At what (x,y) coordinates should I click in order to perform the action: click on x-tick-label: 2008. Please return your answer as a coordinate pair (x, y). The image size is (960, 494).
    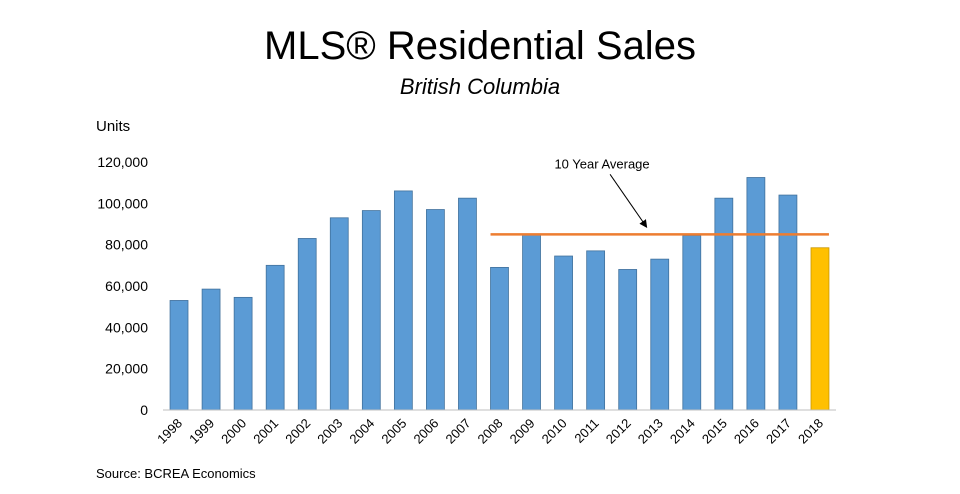
    Looking at the image, I should click on (490, 431).